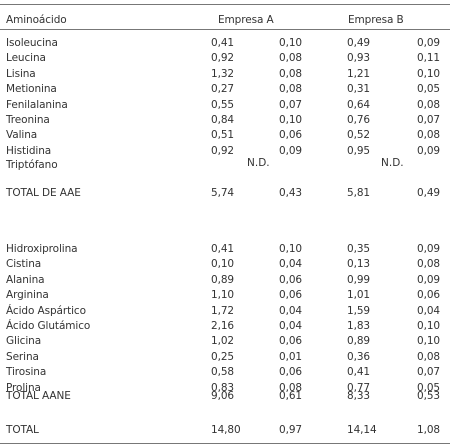 The image size is (450, 446). Describe the element at coordinates (222, 264) in the screenshot. I see `empresa-a-value: 0,10` at that location.